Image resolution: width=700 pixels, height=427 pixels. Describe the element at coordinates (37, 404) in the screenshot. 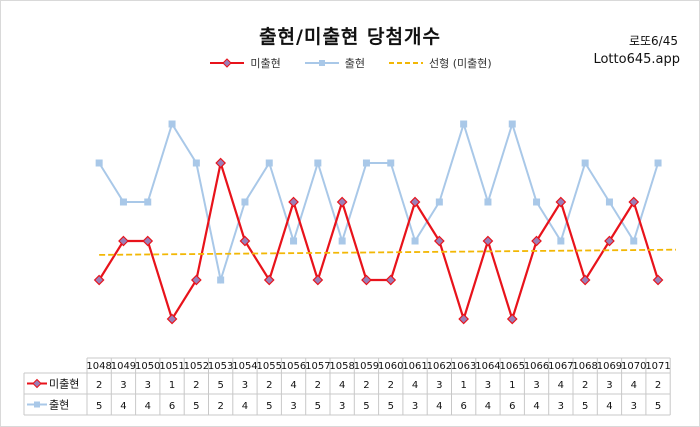

I see `row-key-appeared-marker` at that location.